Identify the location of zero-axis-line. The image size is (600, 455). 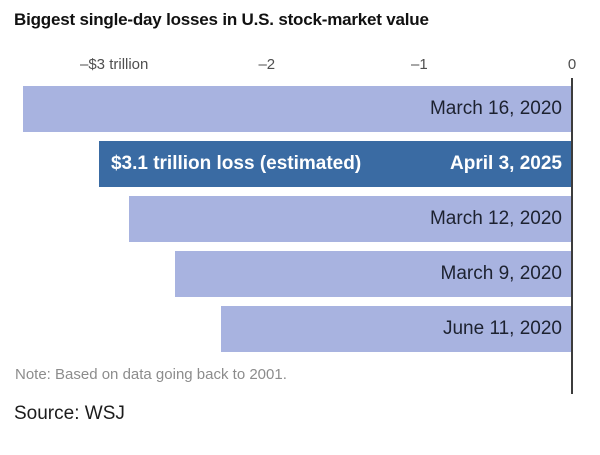
(572, 236).